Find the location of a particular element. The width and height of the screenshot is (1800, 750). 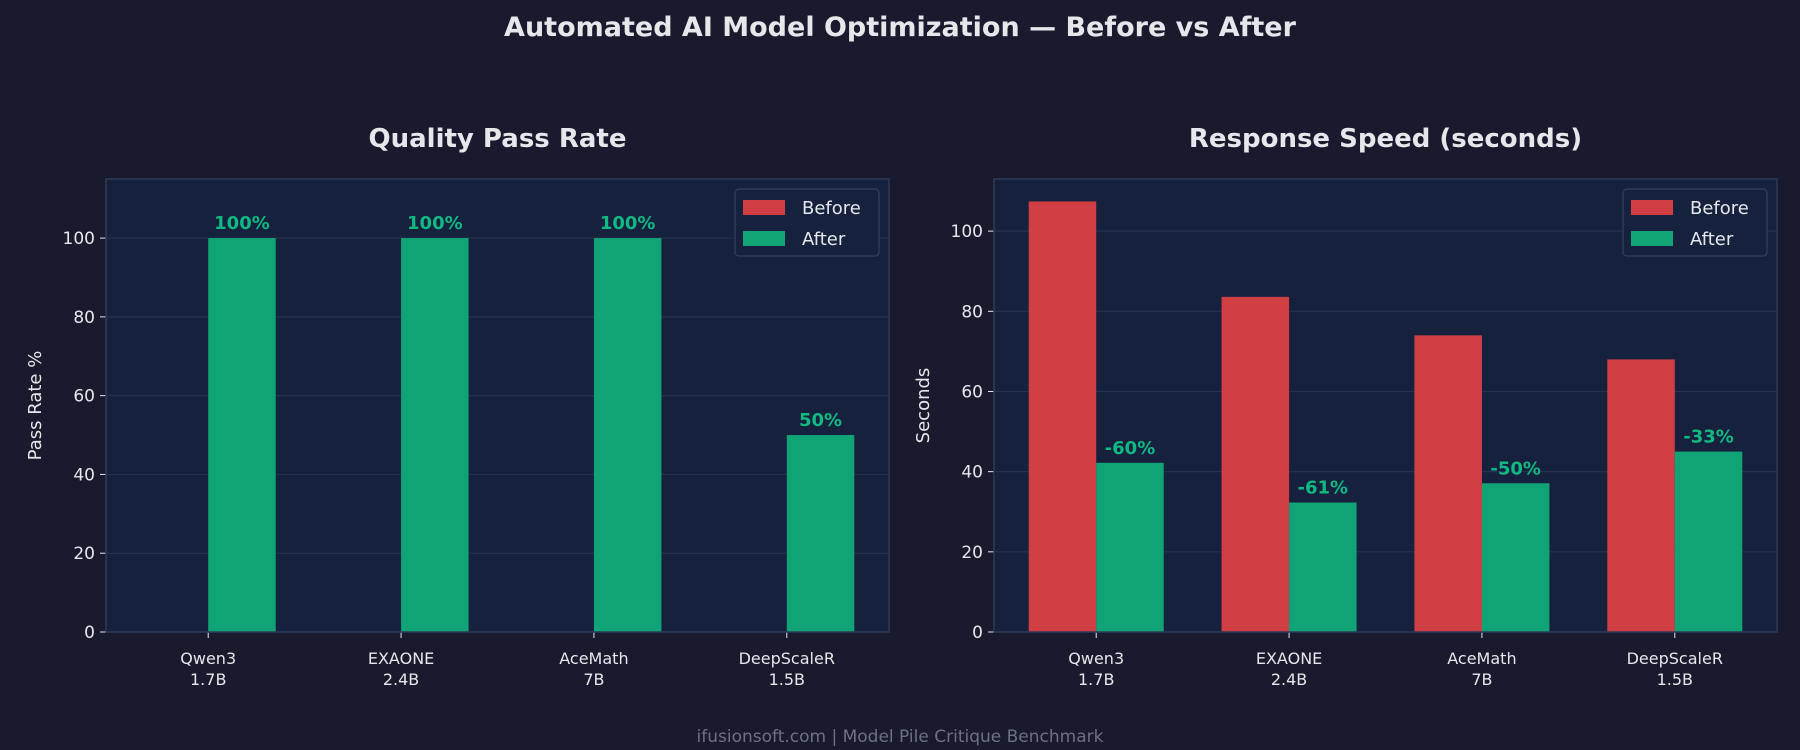

y-axis-label: Pass Rate % is located at coordinates (35, 406).